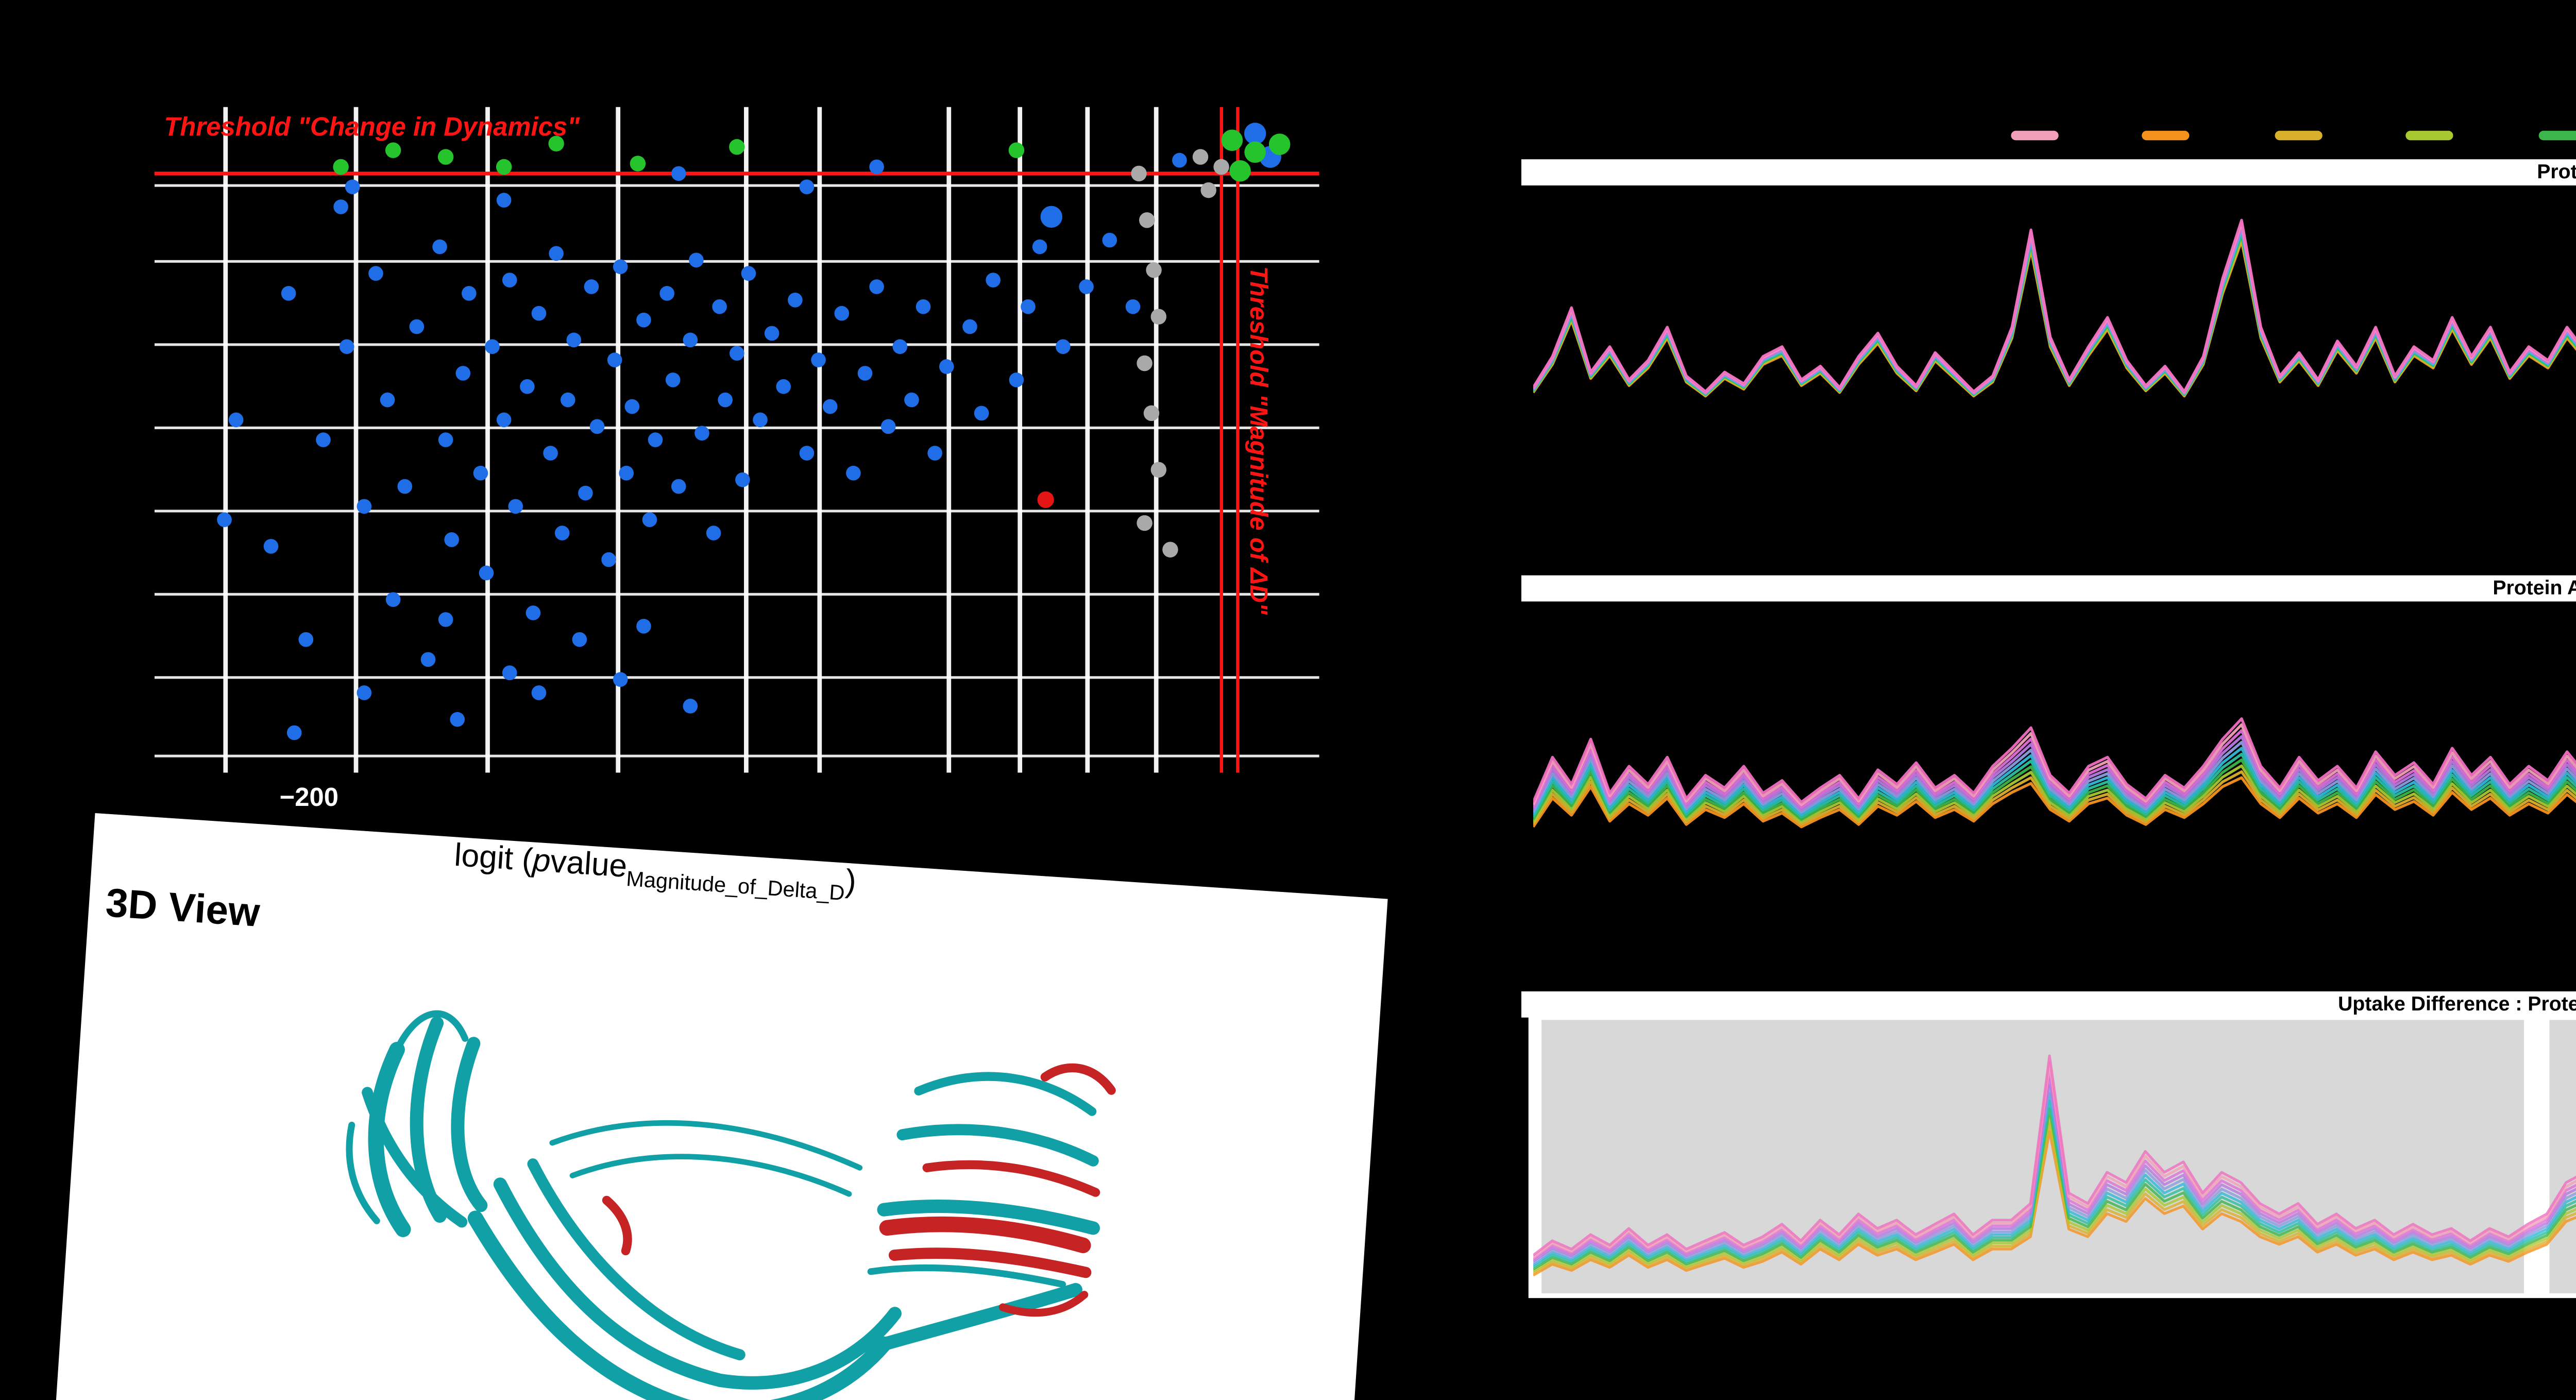  Describe the element at coordinates (1240, 171) in the screenshot. I see `green-points-large` at that location.